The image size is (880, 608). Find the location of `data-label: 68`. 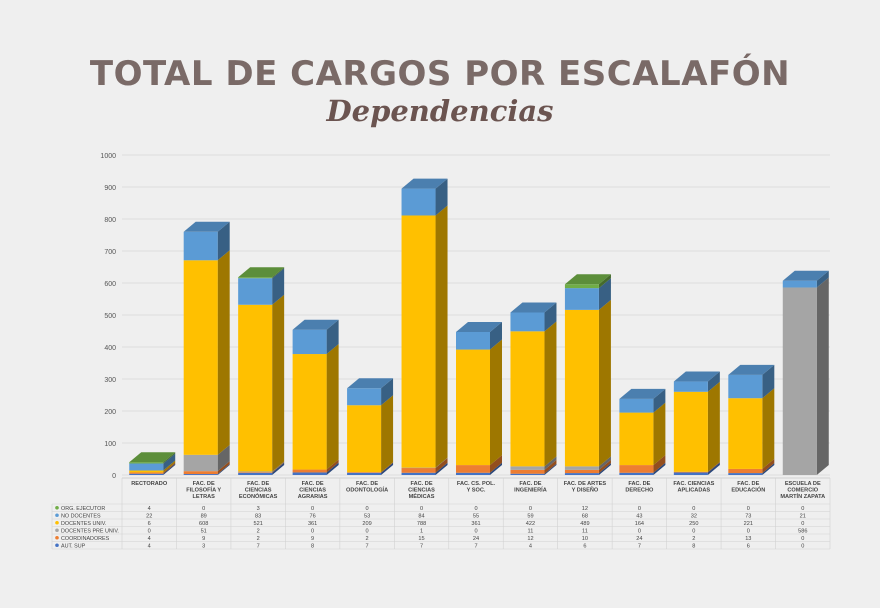

data-label: 68 is located at coordinates (585, 516).